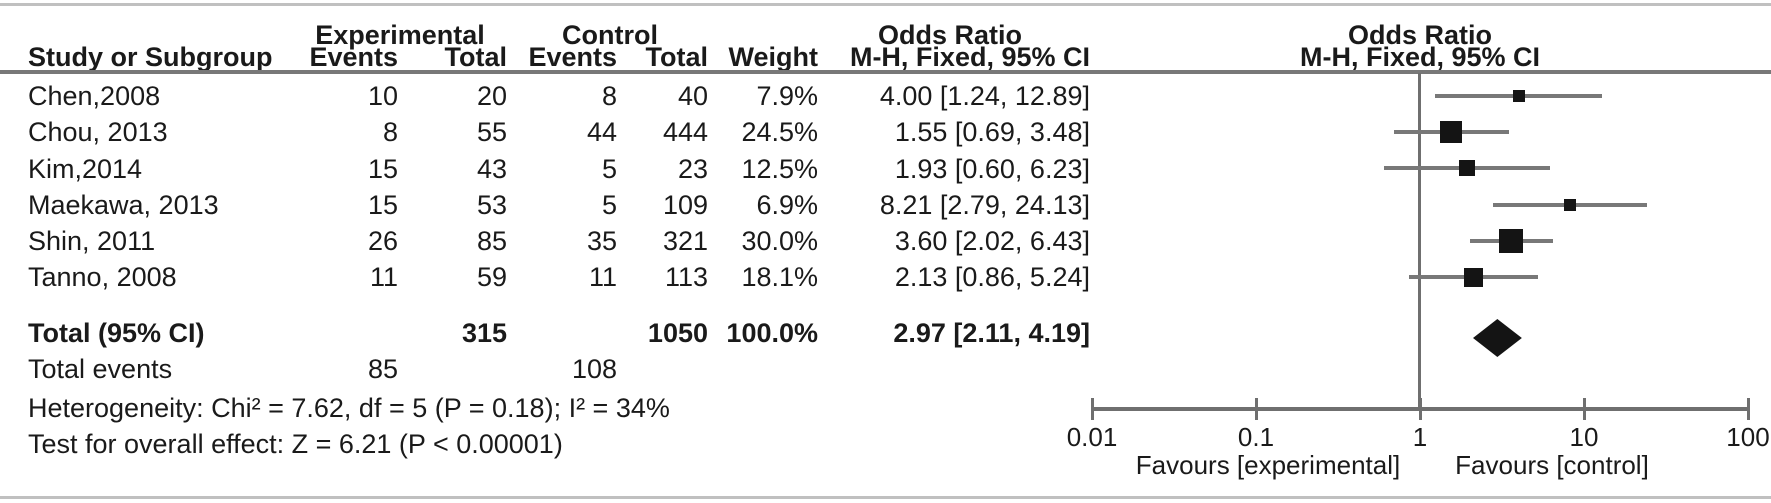 This screenshot has height=503, width=1771. I want to click on study-weight: 12.5%, so click(779, 169).